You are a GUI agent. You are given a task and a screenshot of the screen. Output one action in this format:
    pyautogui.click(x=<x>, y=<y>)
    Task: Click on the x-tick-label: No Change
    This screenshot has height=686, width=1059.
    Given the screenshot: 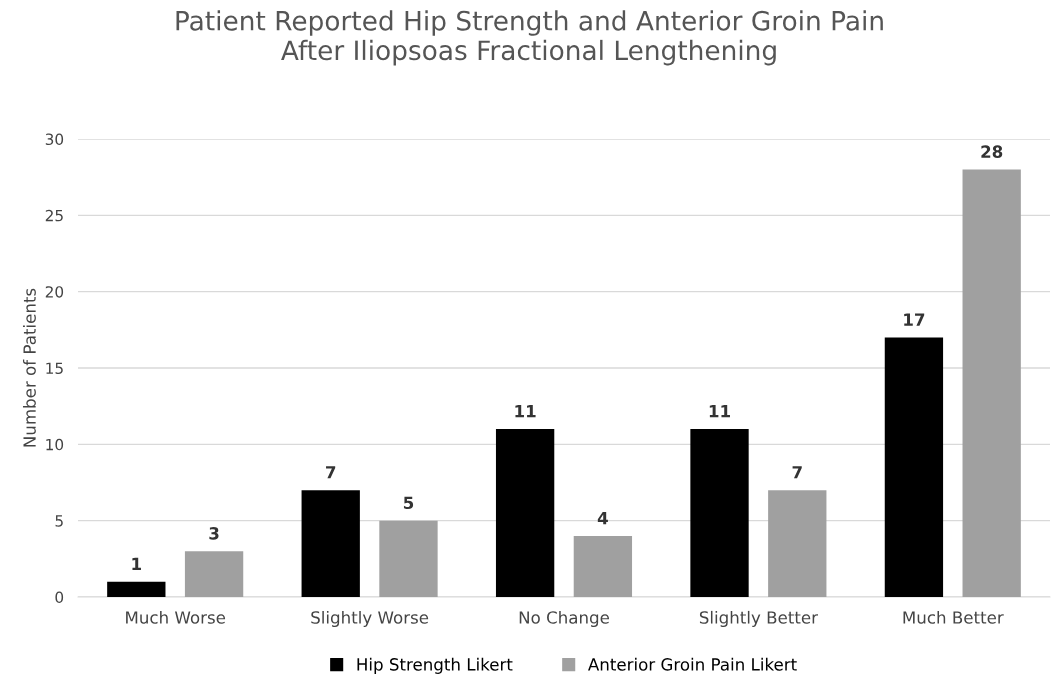 What is the action you would take?
    pyautogui.click(x=564, y=619)
    